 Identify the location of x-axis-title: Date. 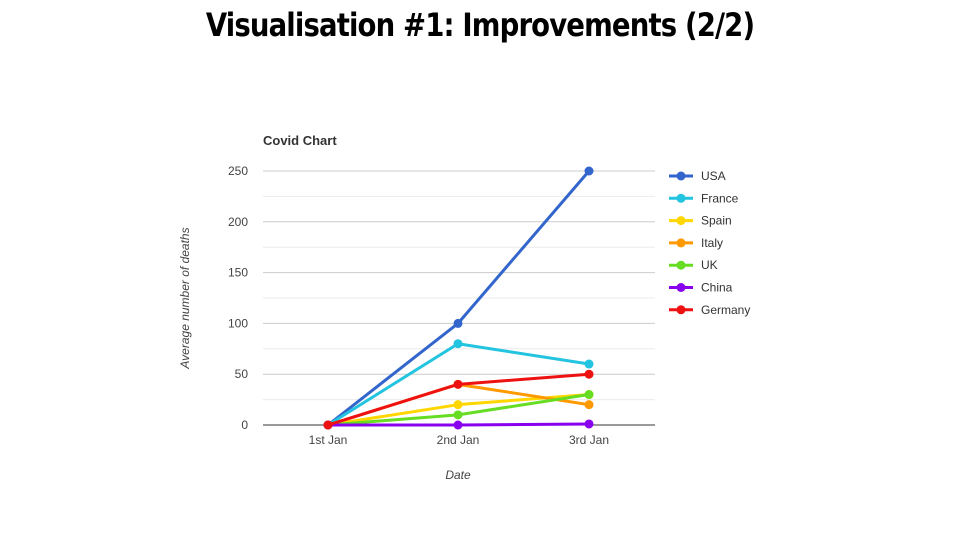
(458, 475).